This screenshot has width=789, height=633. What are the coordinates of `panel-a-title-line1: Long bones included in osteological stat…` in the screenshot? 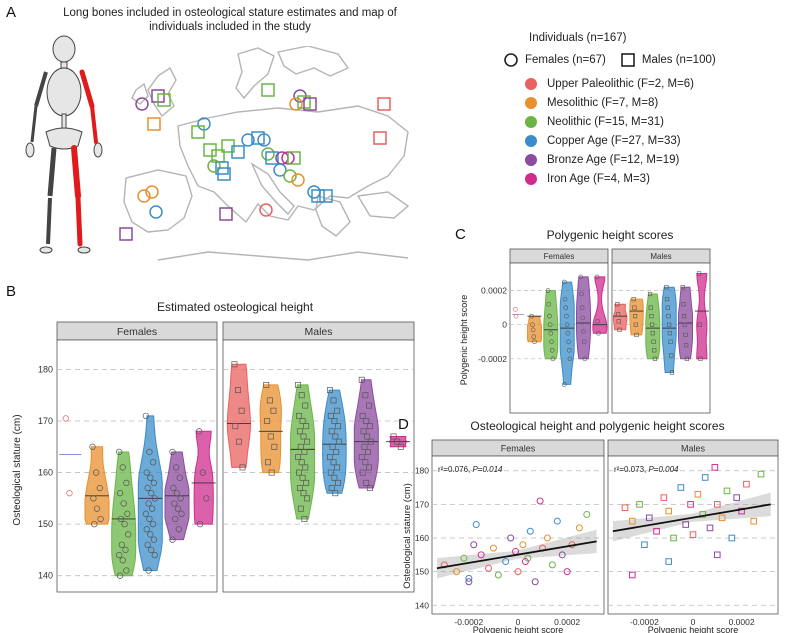 It's located at (230, 13).